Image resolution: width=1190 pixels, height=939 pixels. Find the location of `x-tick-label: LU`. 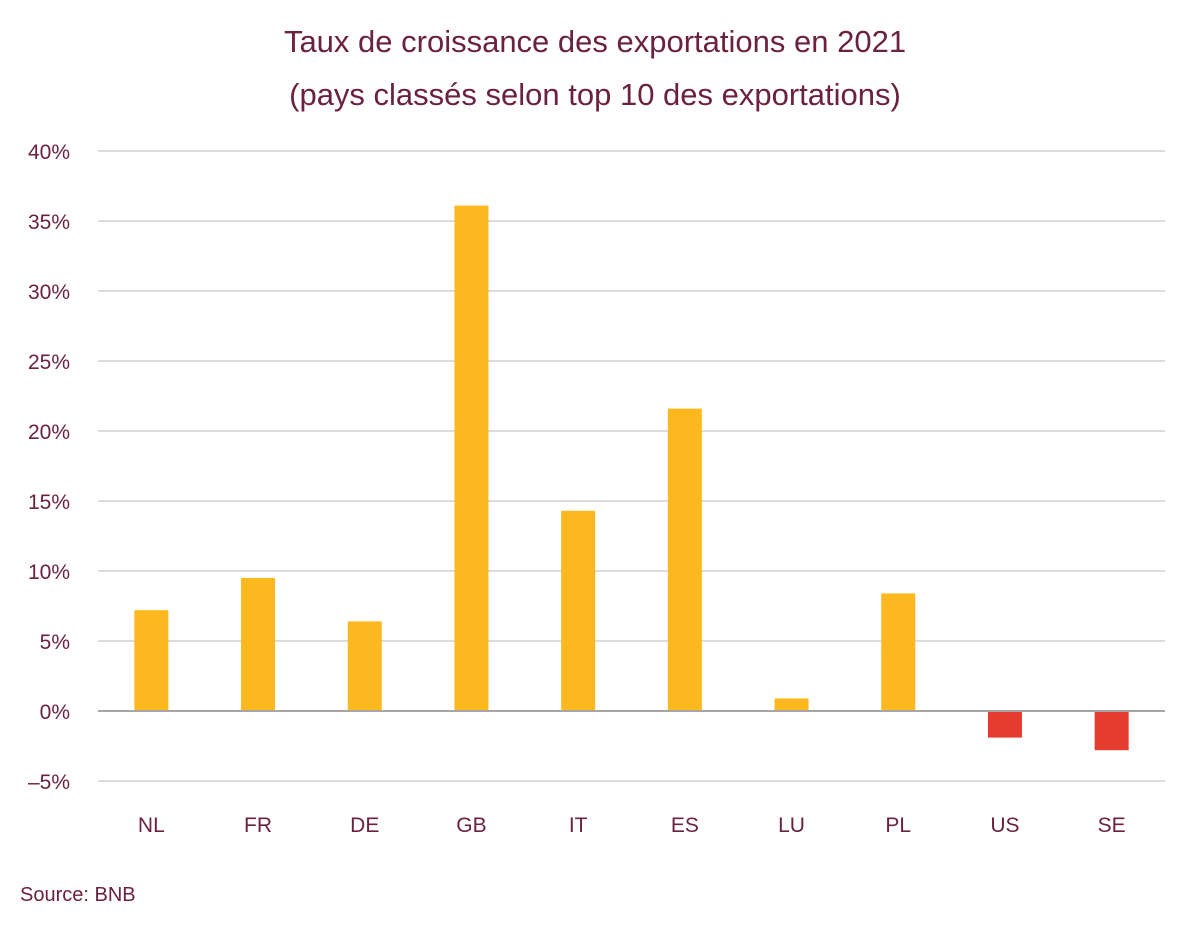

x-tick-label: LU is located at coordinates (791, 825).